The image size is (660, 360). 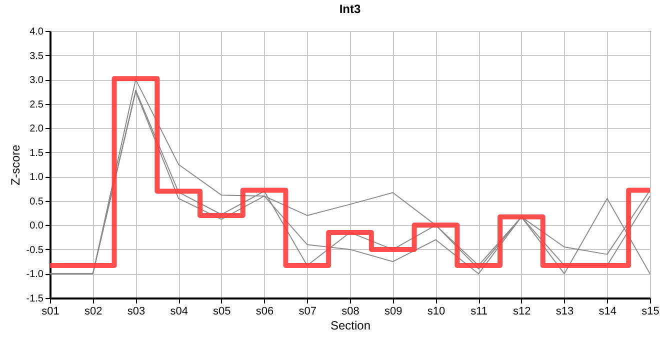 I want to click on x-tick-label: s10, so click(x=436, y=312).